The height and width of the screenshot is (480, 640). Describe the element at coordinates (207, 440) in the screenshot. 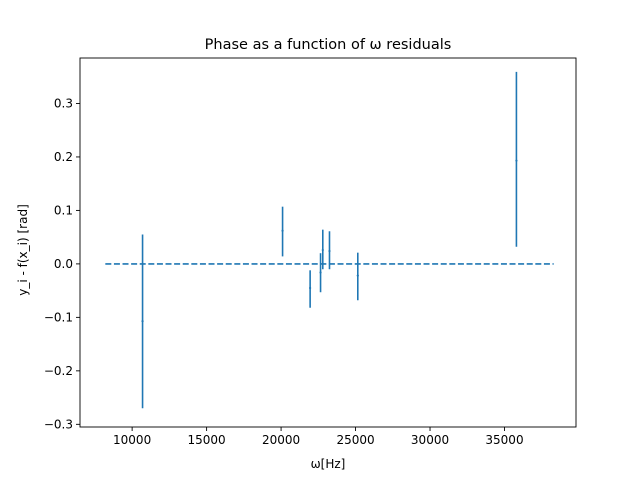

I see `x-tick-label: 15000` at that location.